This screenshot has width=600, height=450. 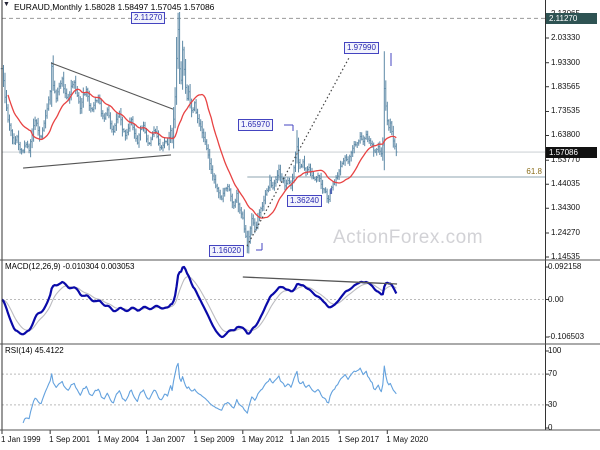 What do you see at coordinates (70, 439) in the screenshot?
I see `time-tick-label: 1 Sep 2001` at bounding box center [70, 439].